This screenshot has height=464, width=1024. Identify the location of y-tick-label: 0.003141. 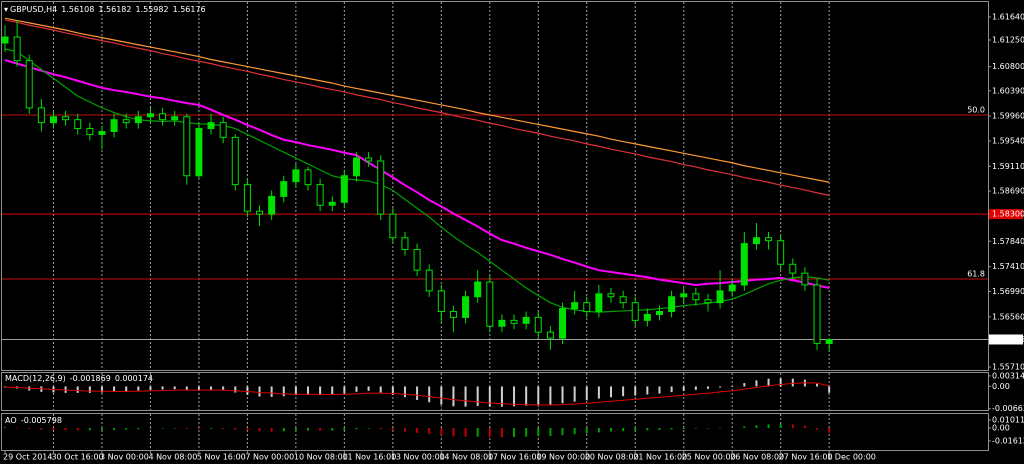
(1008, 375).